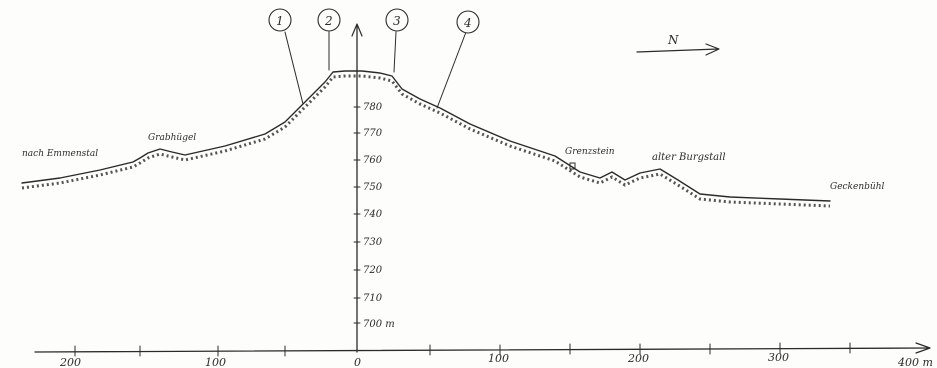 Image resolution: width=937 pixels, height=368 pixels. What do you see at coordinates (673, 40) in the screenshot?
I see `north-label: N` at bounding box center [673, 40].